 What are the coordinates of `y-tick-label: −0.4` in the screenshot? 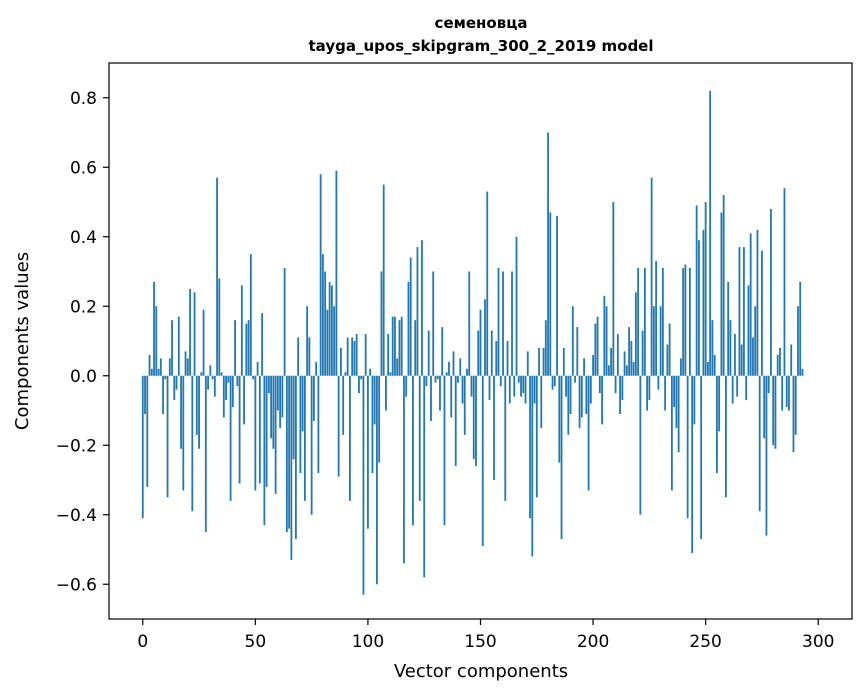 It's located at (76, 516).